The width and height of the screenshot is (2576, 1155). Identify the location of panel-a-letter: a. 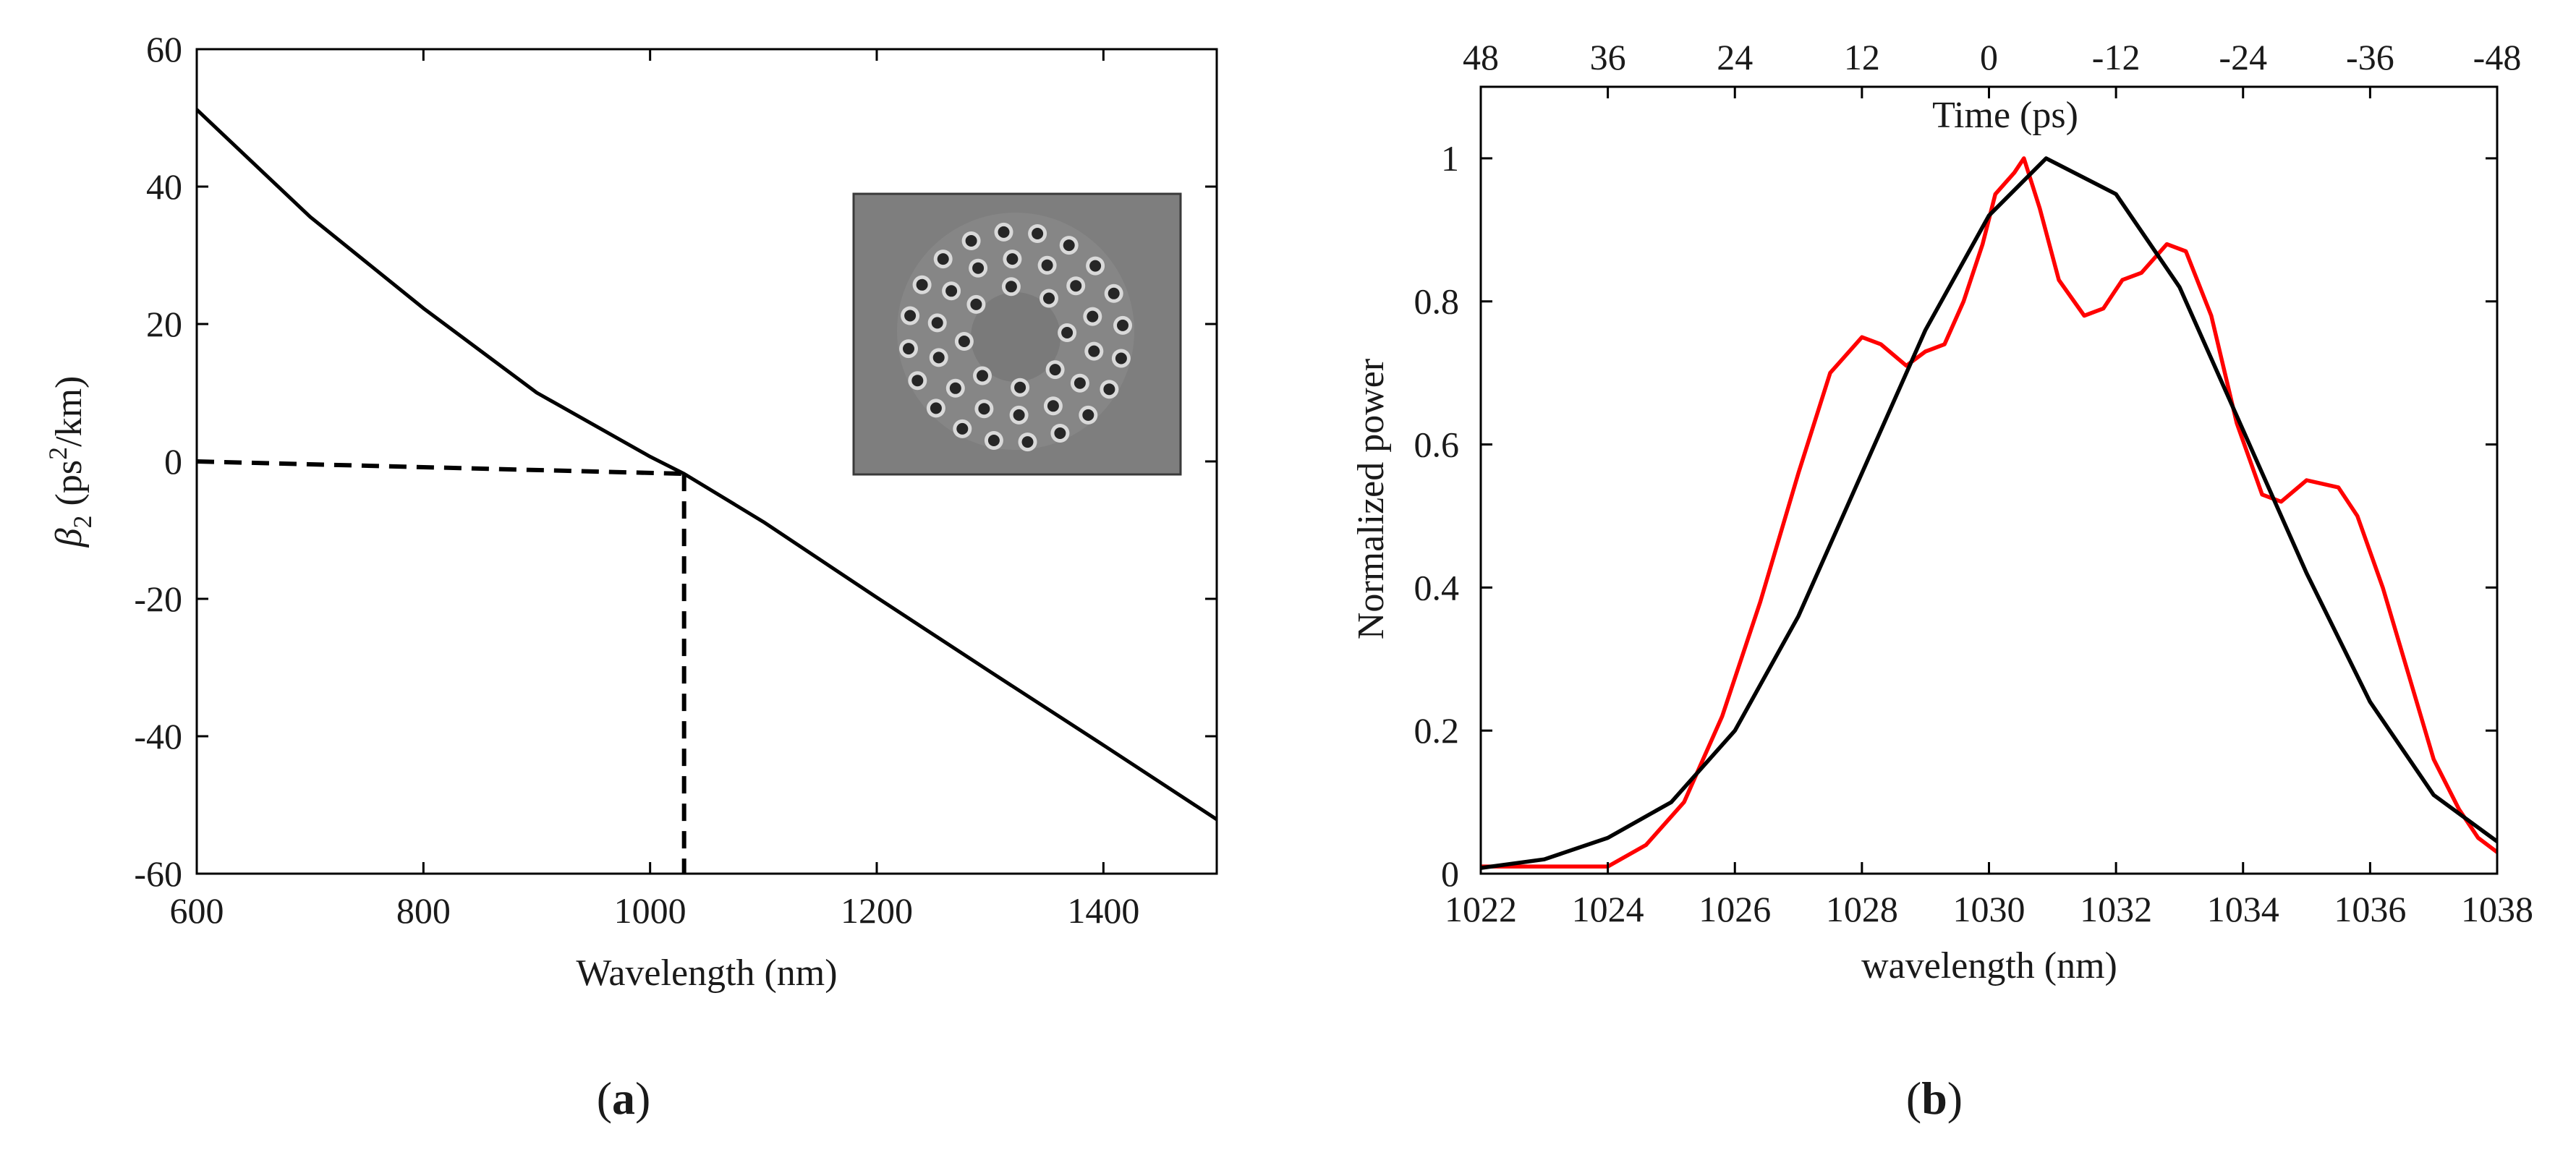
(623, 1098).